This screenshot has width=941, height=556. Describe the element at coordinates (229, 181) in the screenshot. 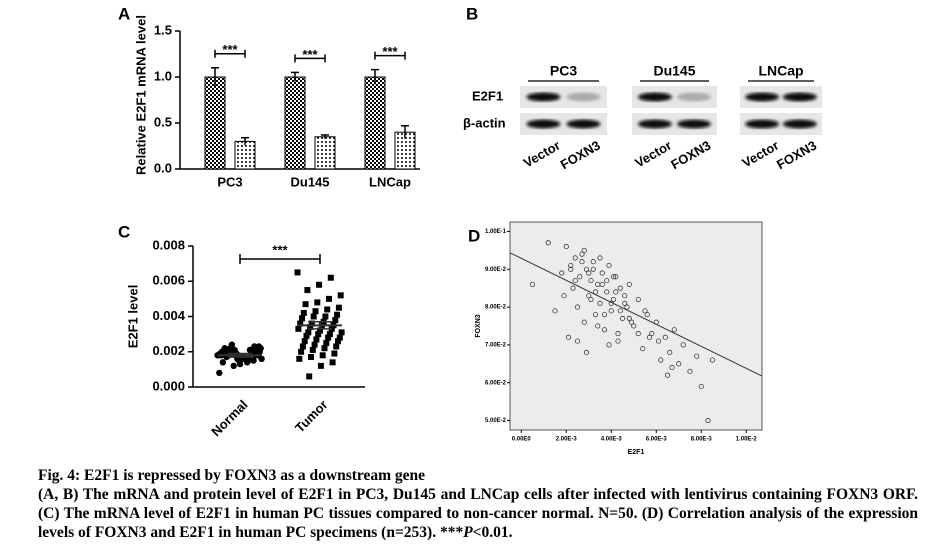

I see `x-tick-label: PC3` at that location.